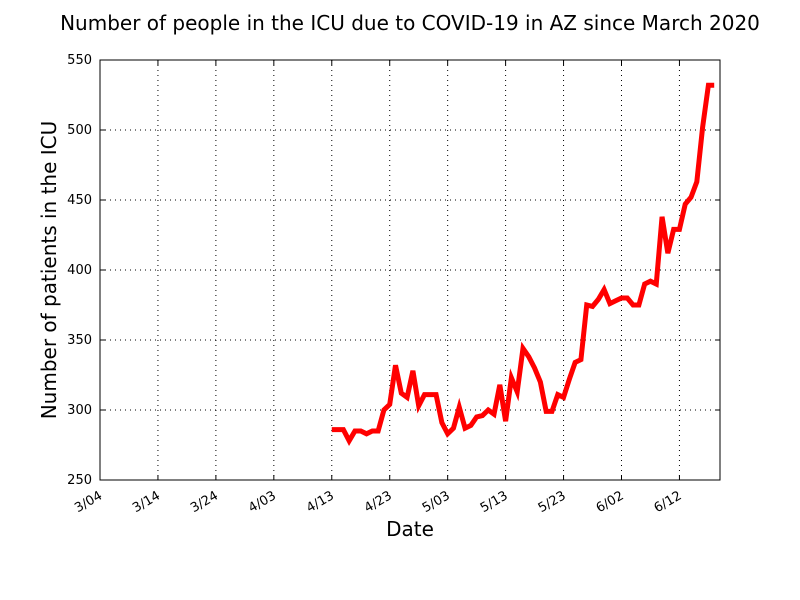 Image resolution: width=800 pixels, height=600 pixels. What do you see at coordinates (262, 502) in the screenshot?
I see `x-tick-label: 4/03` at bounding box center [262, 502].